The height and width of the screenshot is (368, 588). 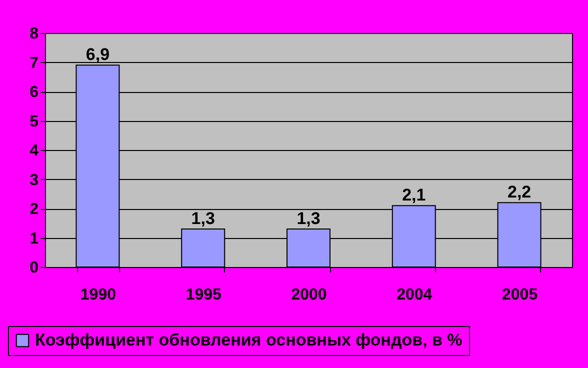 What do you see at coordinates (309, 295) in the screenshot?
I see `x-tick-label: 2000` at bounding box center [309, 295].